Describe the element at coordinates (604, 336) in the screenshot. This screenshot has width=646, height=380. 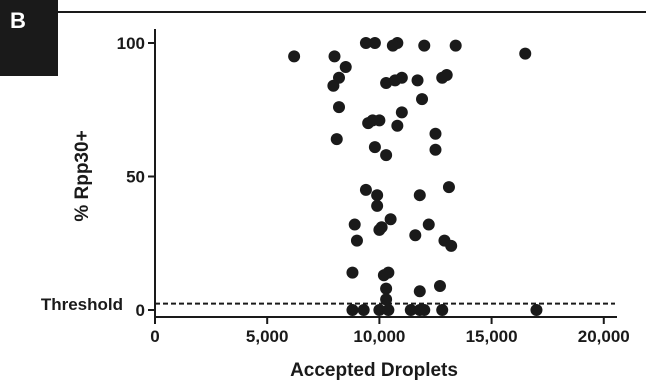
I see `x-tick-label: 20,000` at that location.